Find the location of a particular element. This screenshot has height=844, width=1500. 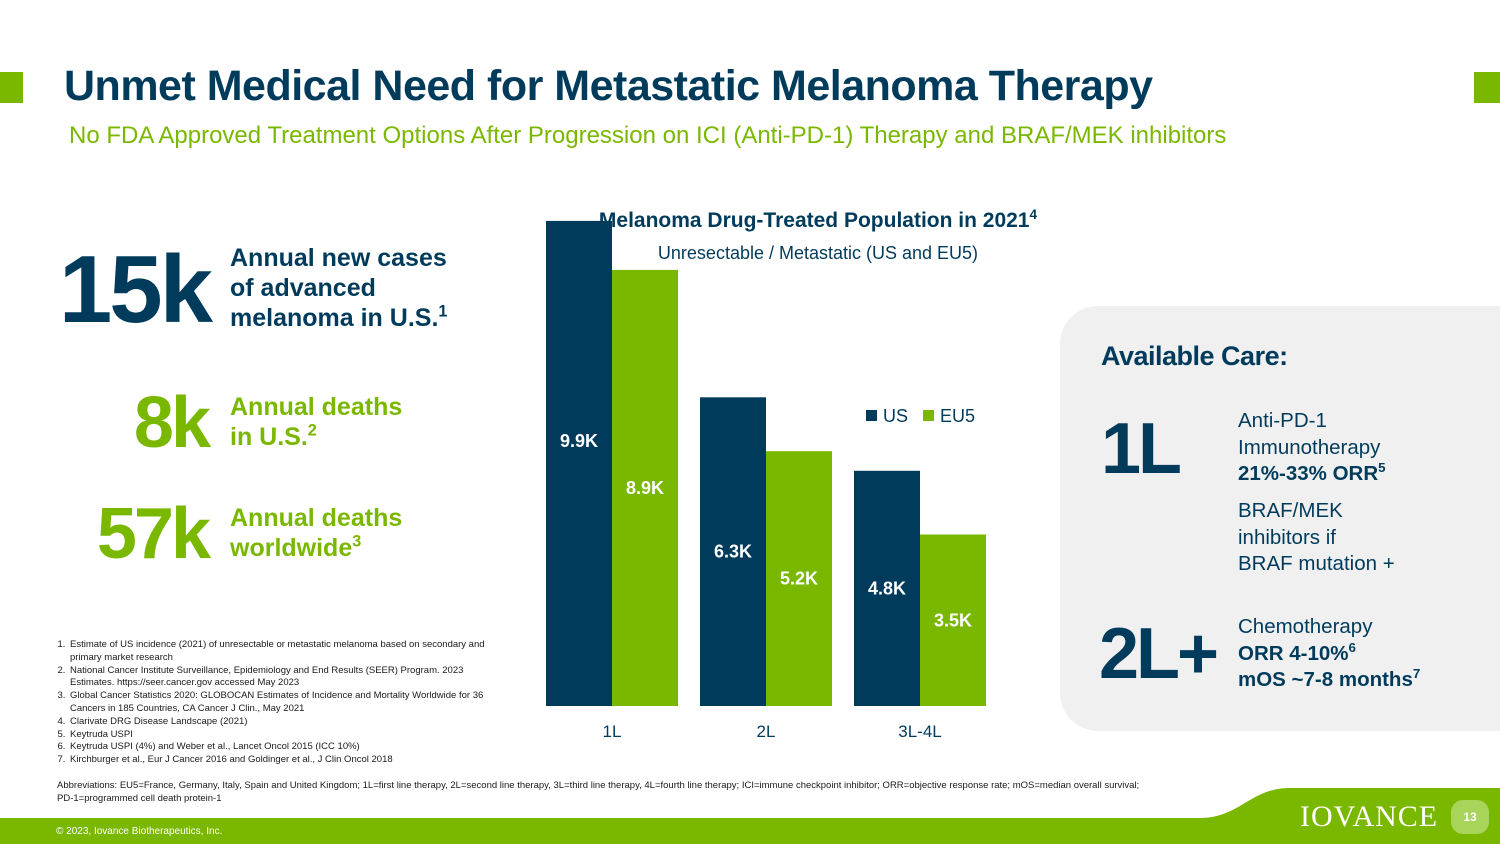

care-1l-immunotherapy: Anti-PD-1 Immunotherapy 21%-33% ORR5 is located at coordinates (1312, 448).